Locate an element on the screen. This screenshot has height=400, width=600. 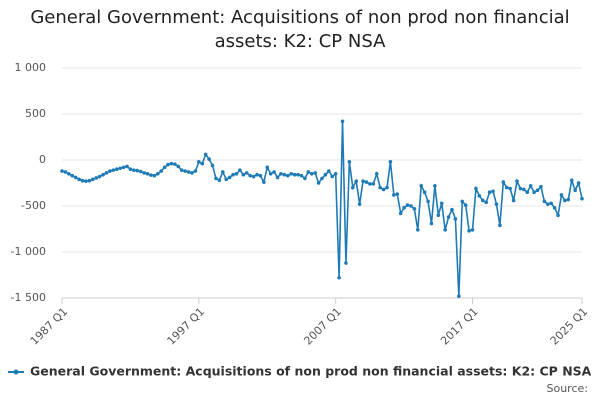
y-tick-label: -1 500 is located at coordinates (28, 297).